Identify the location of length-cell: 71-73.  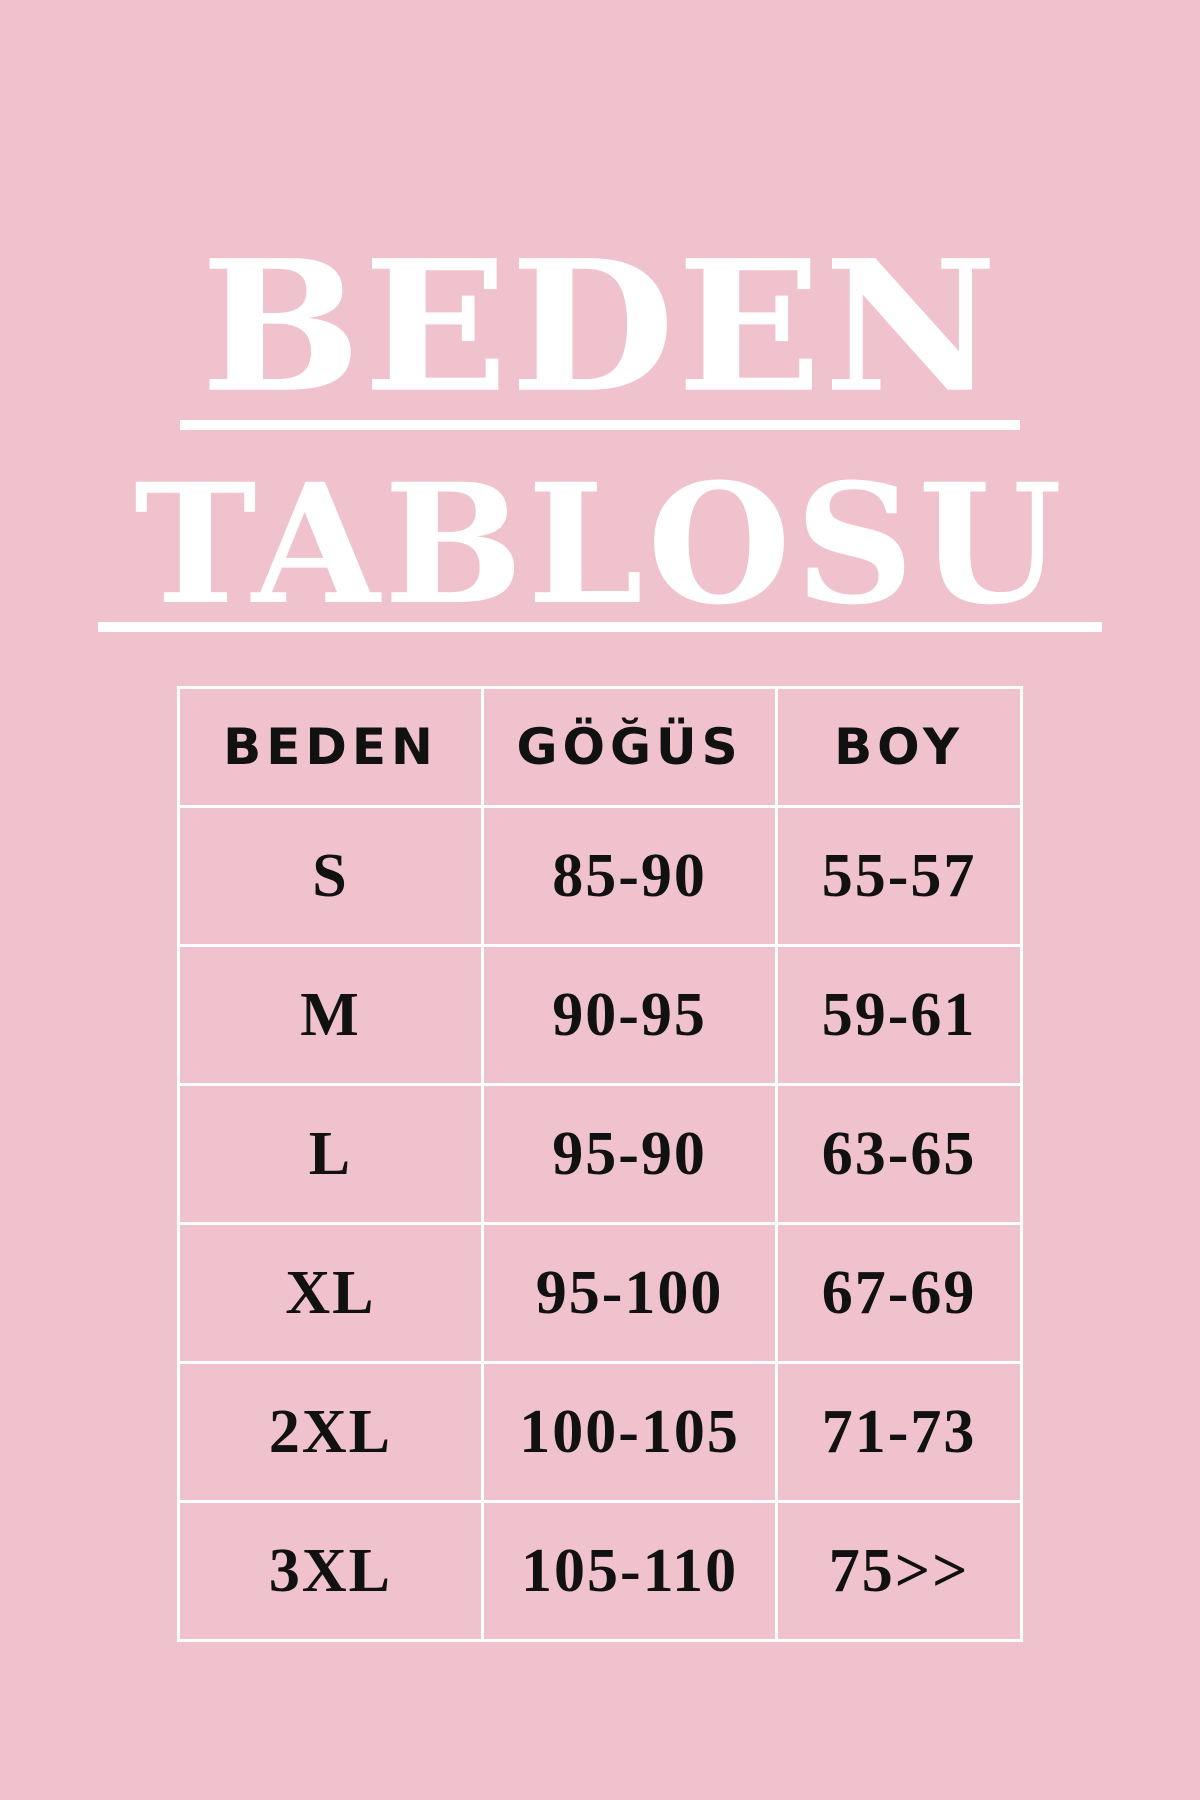
(899, 1432).